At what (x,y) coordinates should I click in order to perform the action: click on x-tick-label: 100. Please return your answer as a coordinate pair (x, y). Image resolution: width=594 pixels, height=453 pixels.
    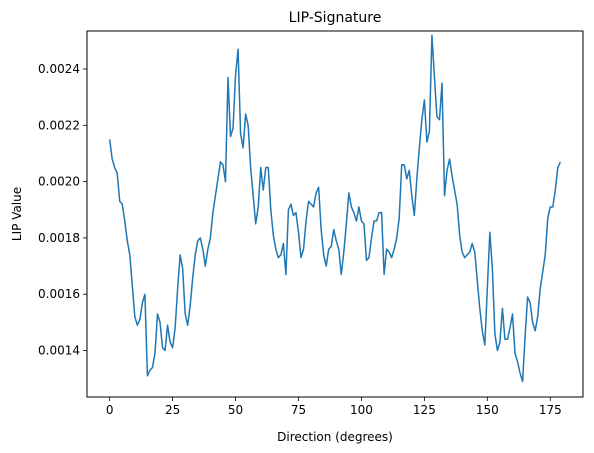
    Looking at the image, I should click on (361, 410).